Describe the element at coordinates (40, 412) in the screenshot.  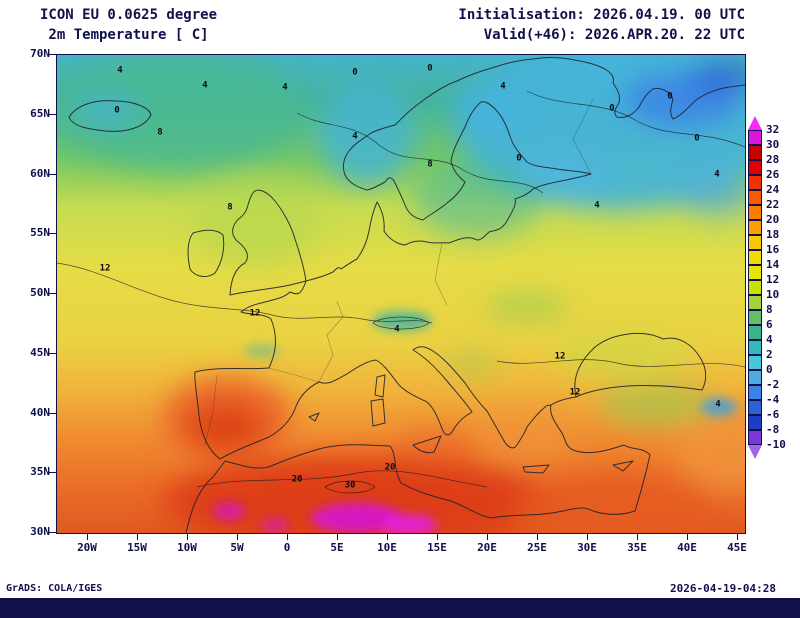
I see `lat-tick-label: 40N` at that location.